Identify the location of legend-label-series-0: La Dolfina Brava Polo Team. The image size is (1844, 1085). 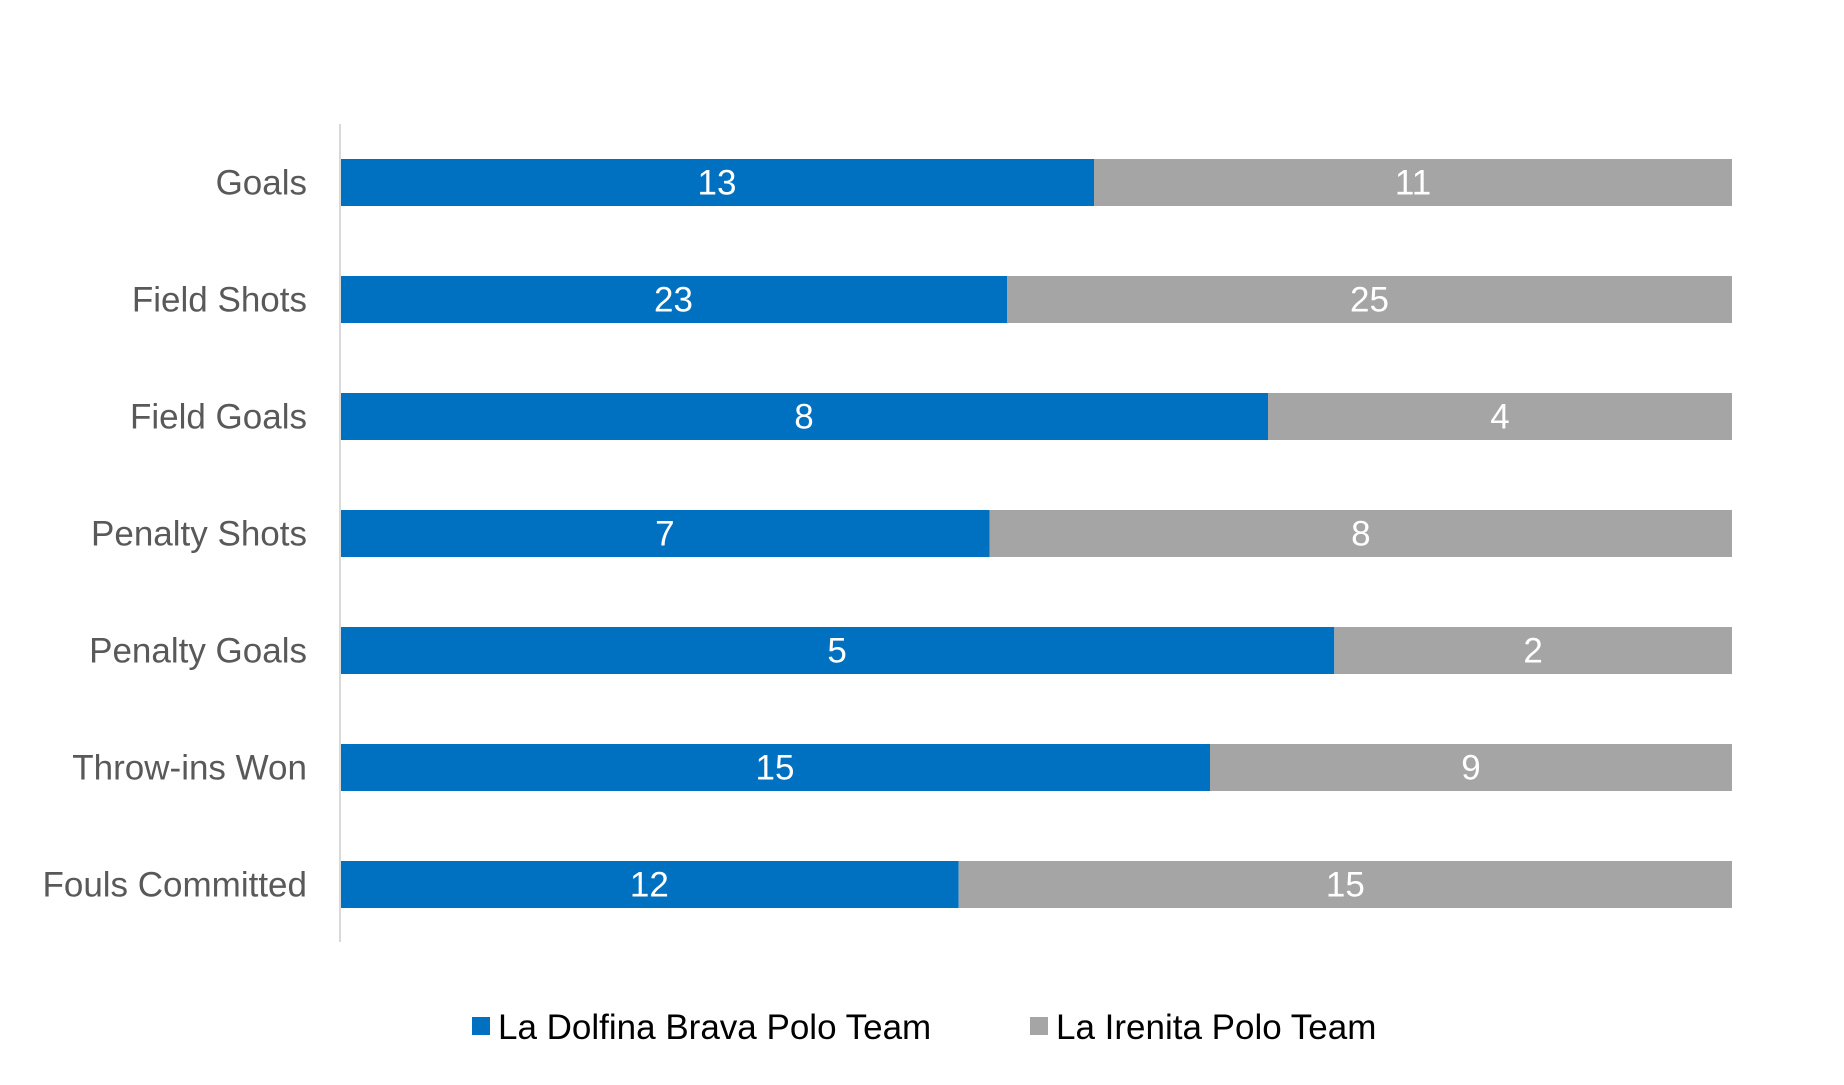
(714, 1027).